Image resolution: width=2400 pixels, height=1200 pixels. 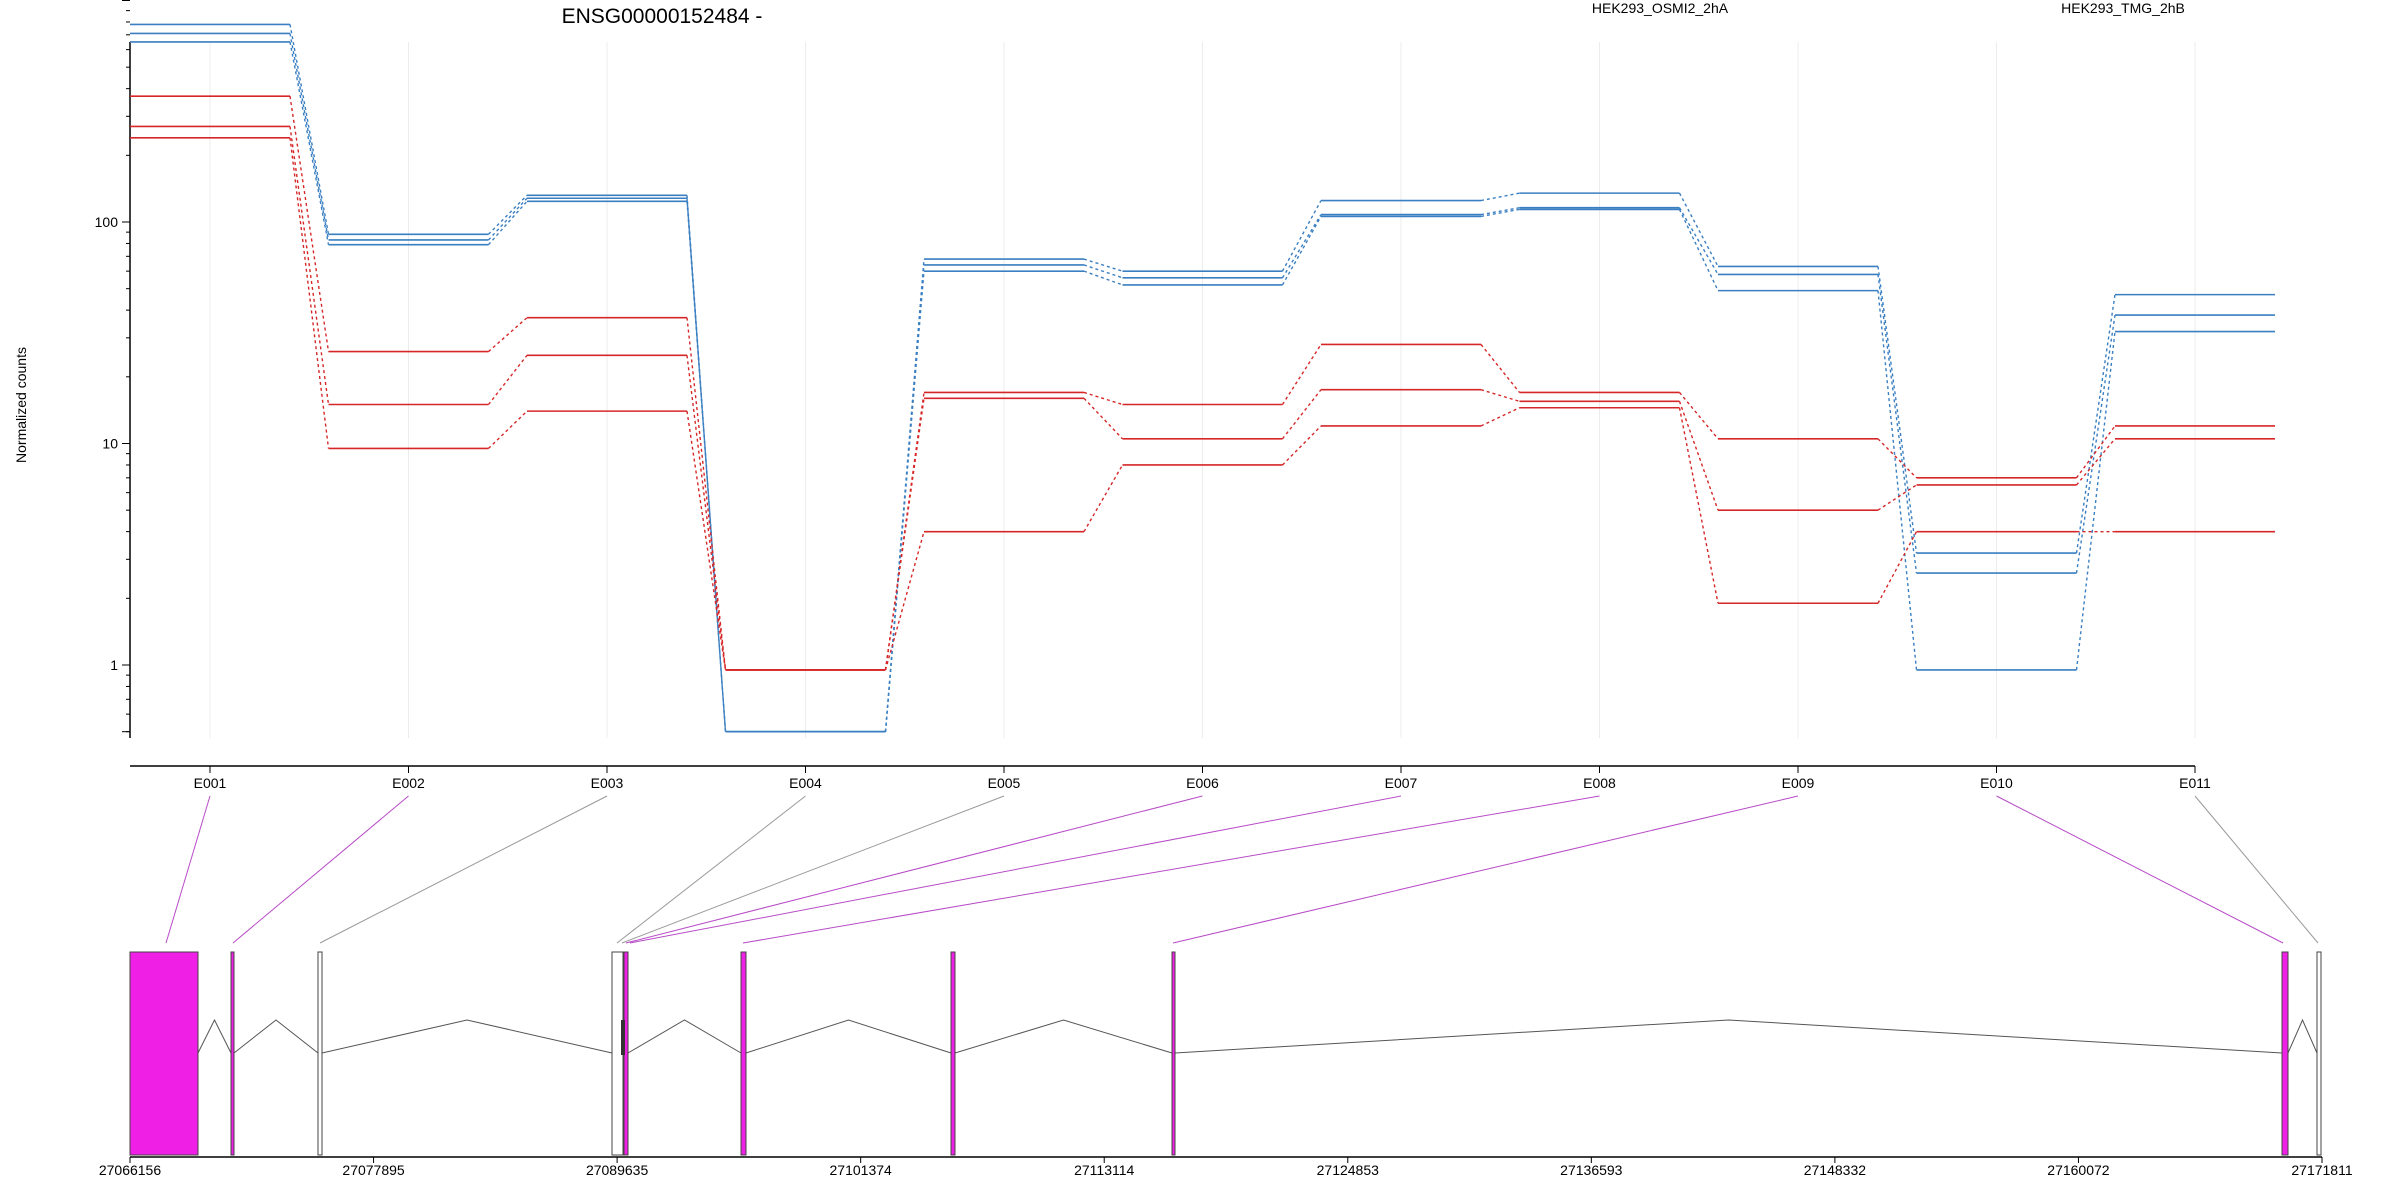 I want to click on x-tick-label-E006: E006, so click(x=1202, y=783).